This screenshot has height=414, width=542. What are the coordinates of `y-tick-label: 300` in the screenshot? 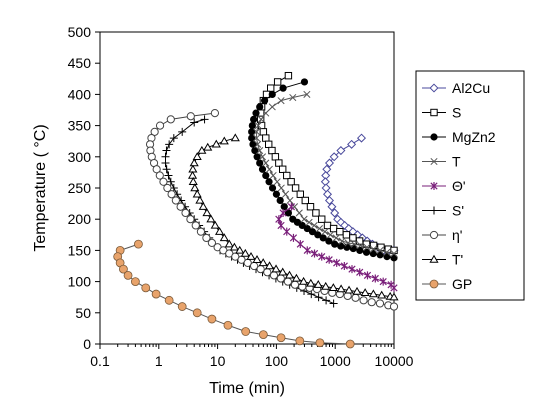 It's located at (80, 157).